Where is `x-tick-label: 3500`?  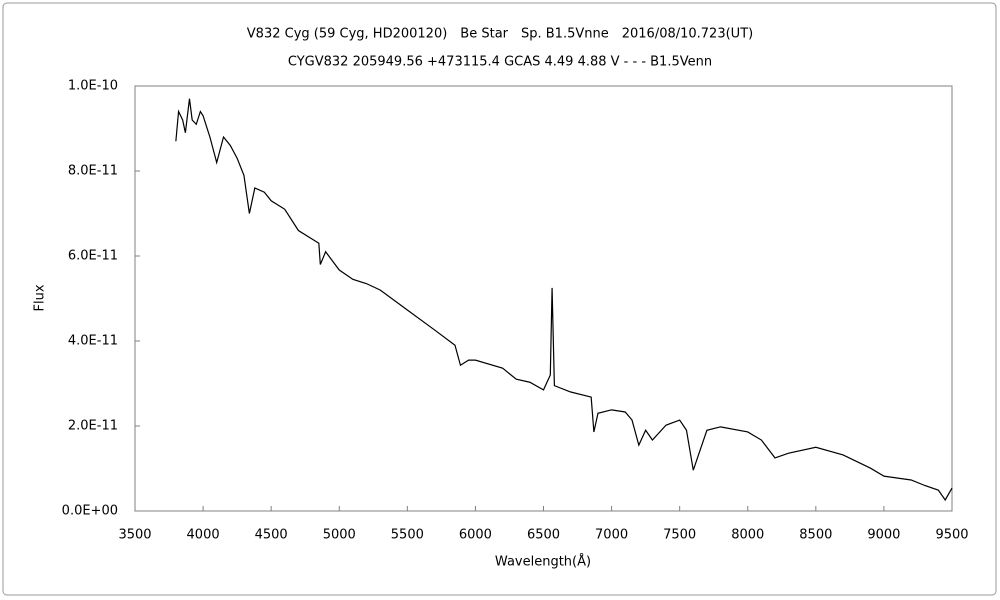
x-tick-label: 3500 is located at coordinates (134, 535).